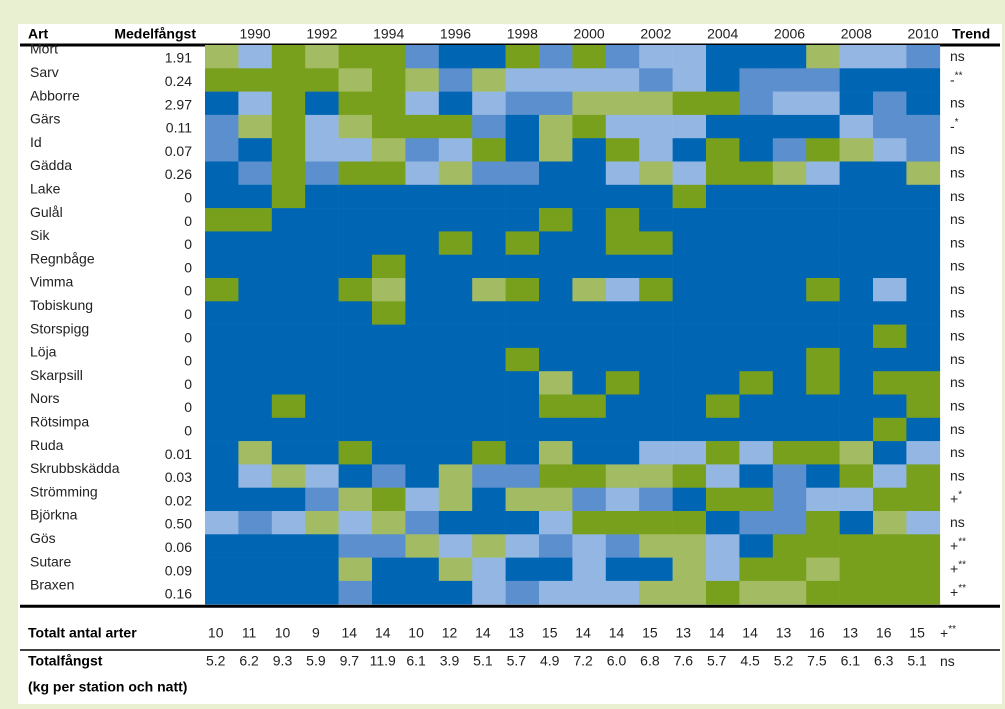 The width and height of the screenshot is (1005, 709). Describe the element at coordinates (650, 661) in the screenshot. I see `total-value: 6.8` at that location.